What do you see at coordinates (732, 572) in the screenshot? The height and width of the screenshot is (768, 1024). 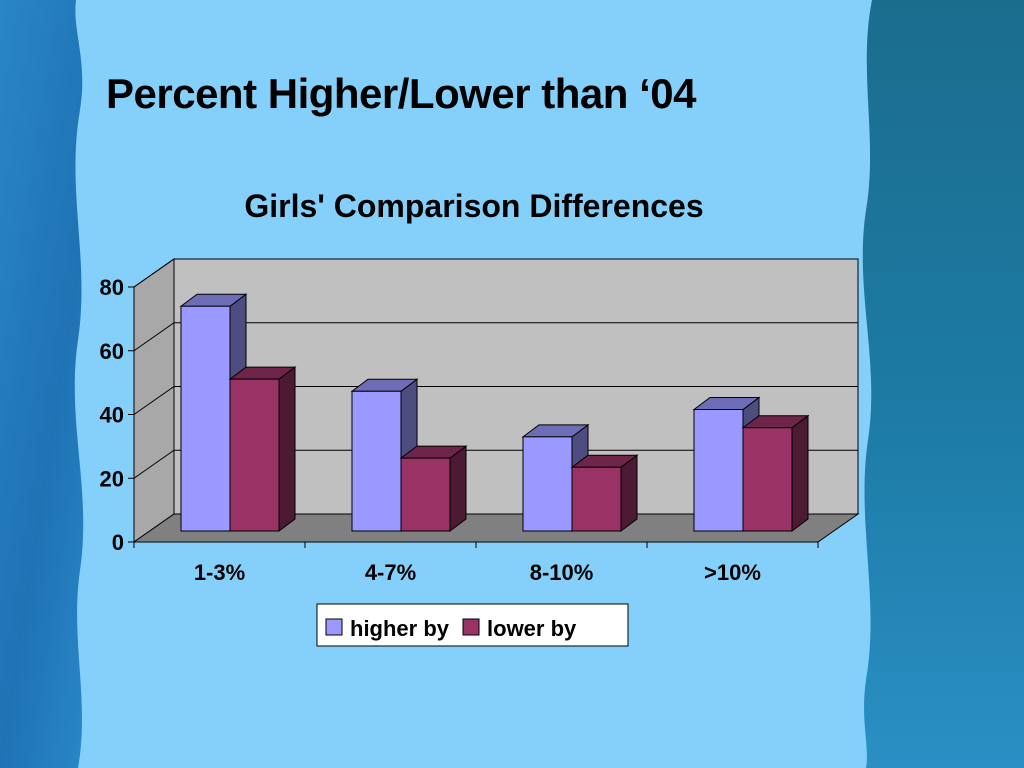 I see `x-tick-label: >10%` at bounding box center [732, 572].